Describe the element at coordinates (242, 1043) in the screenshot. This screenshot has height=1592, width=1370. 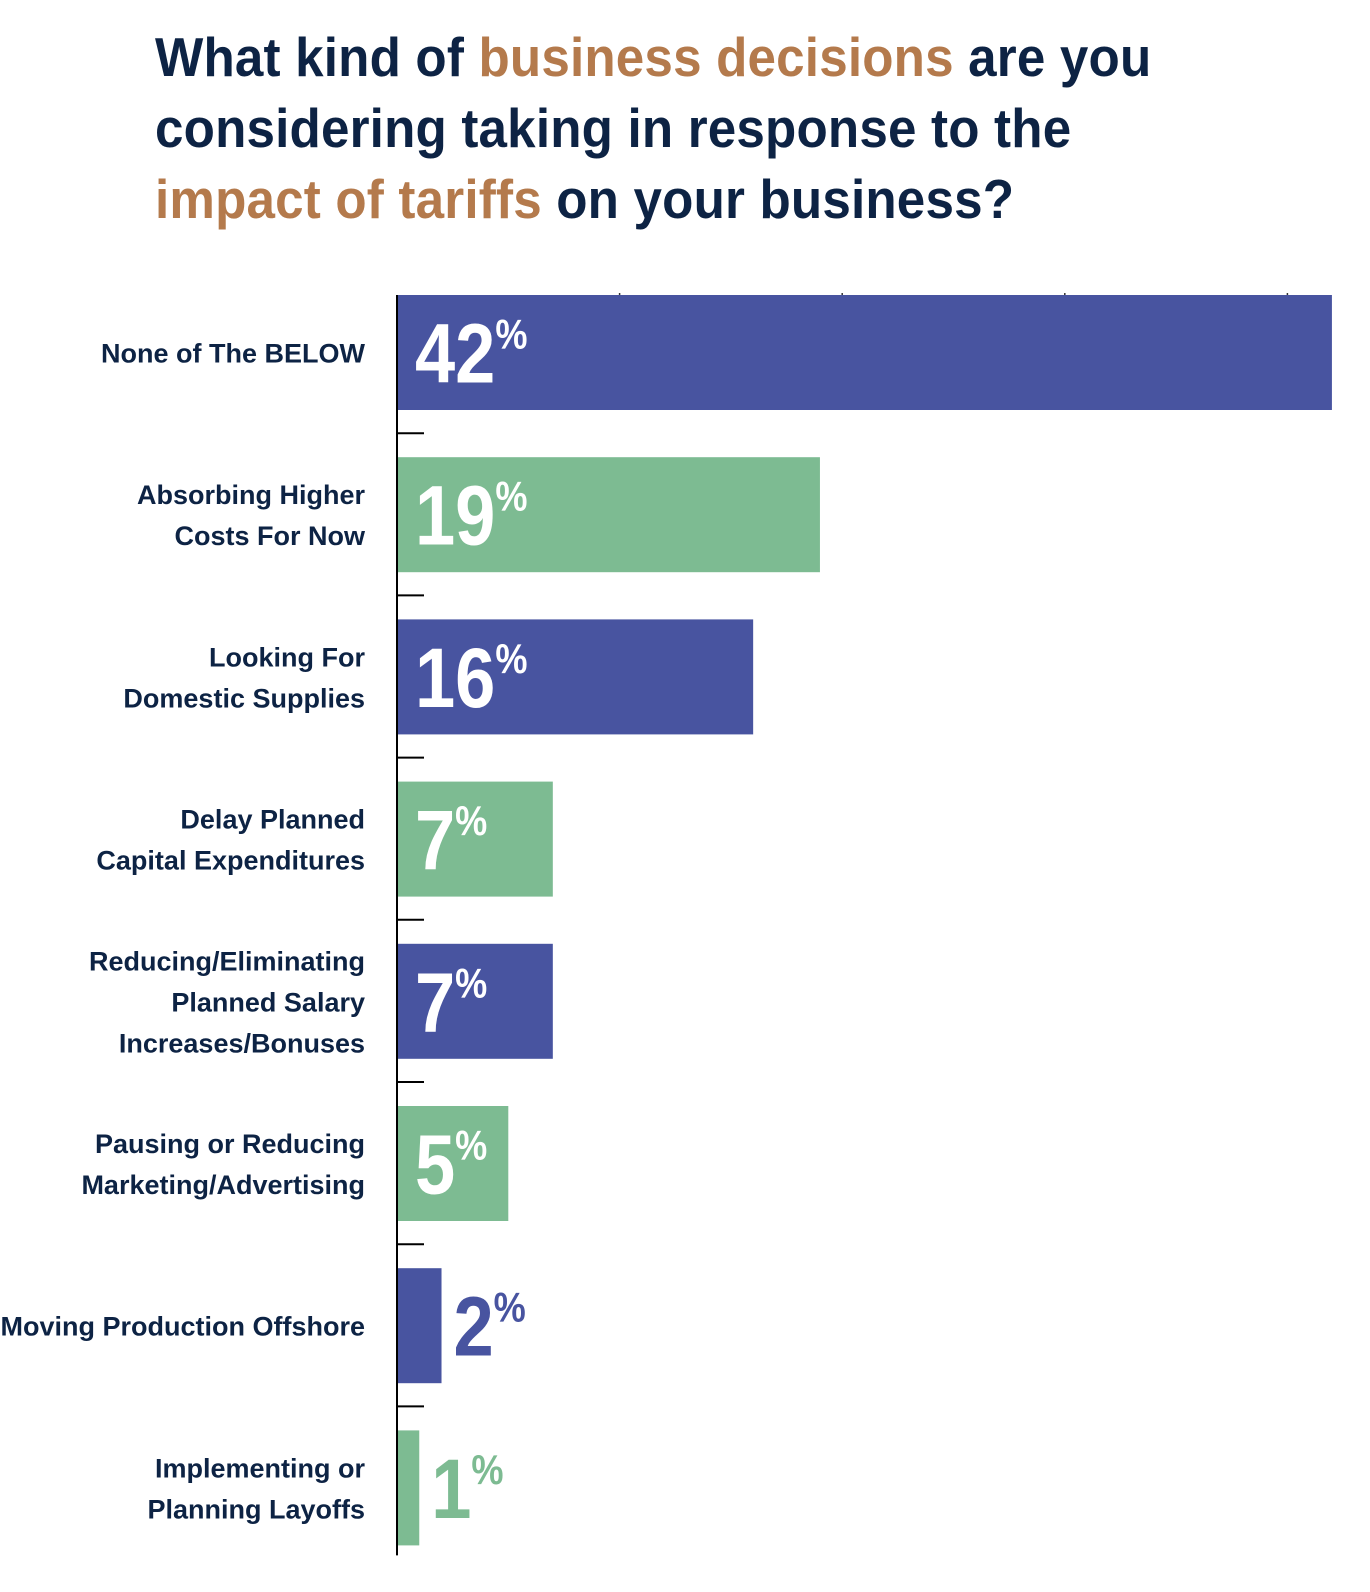
I see `category-label-line: Increases/Bonuses` at that location.